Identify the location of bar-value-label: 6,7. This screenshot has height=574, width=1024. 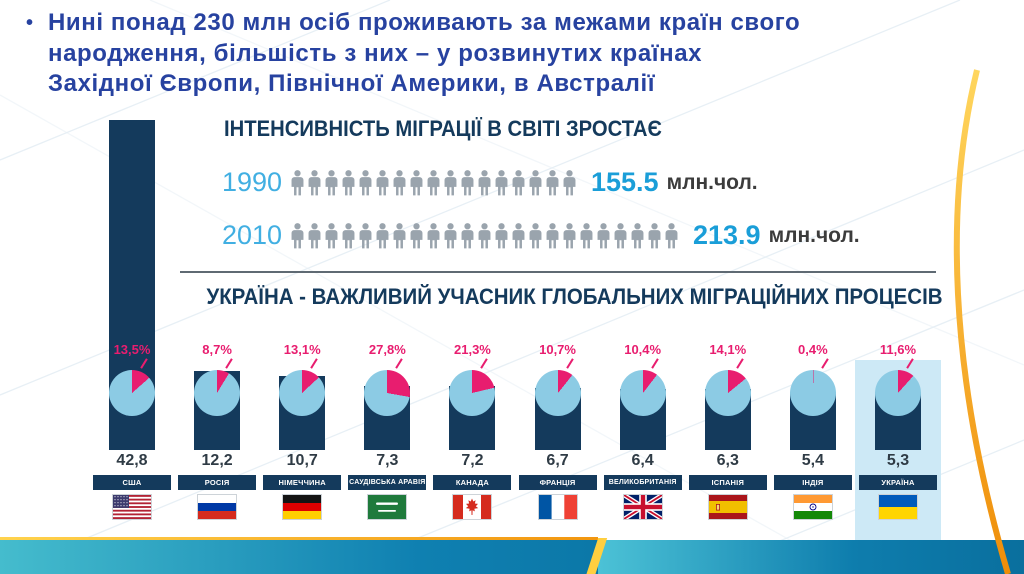
(557, 460).